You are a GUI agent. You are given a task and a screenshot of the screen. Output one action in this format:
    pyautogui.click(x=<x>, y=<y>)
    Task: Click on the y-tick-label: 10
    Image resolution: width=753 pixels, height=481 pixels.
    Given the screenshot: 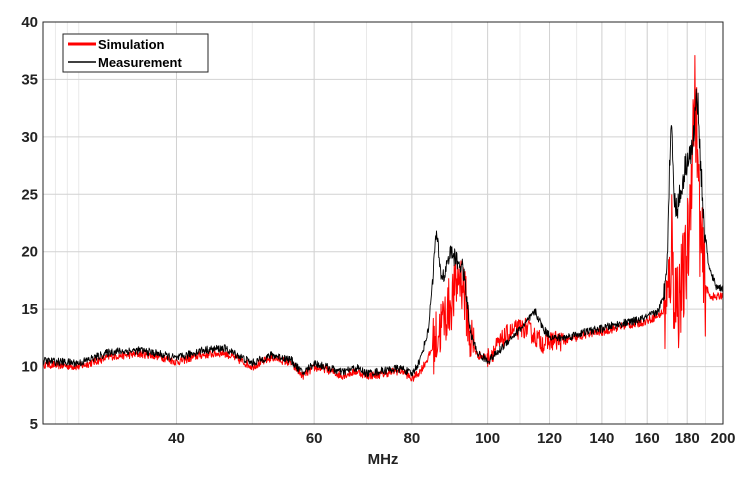 What is the action you would take?
    pyautogui.click(x=29, y=367)
    